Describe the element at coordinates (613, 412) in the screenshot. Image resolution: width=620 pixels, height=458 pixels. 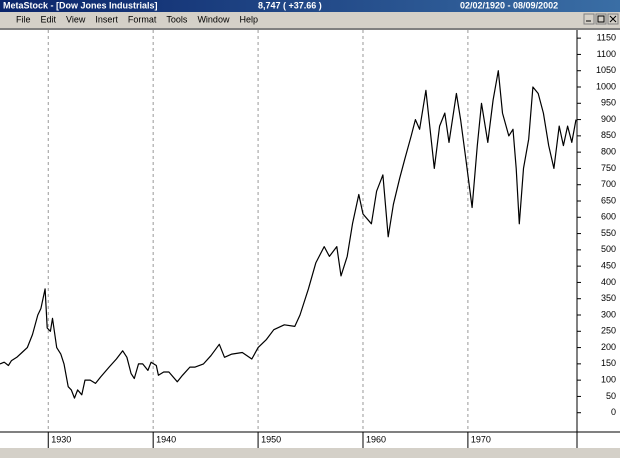
I see `y-tick-label: 0` at that location.